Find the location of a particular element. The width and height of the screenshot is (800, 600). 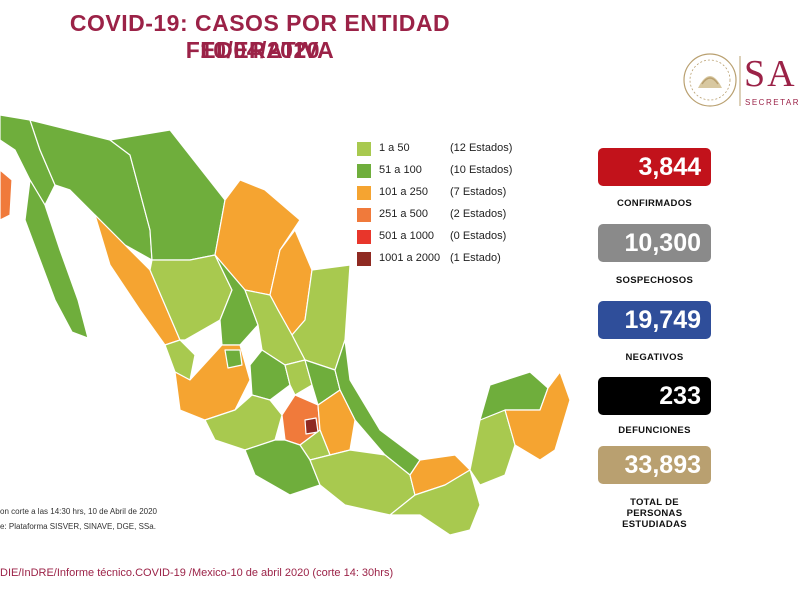

suspected-label: SOSPECHOSOS is located at coordinates (654, 280).